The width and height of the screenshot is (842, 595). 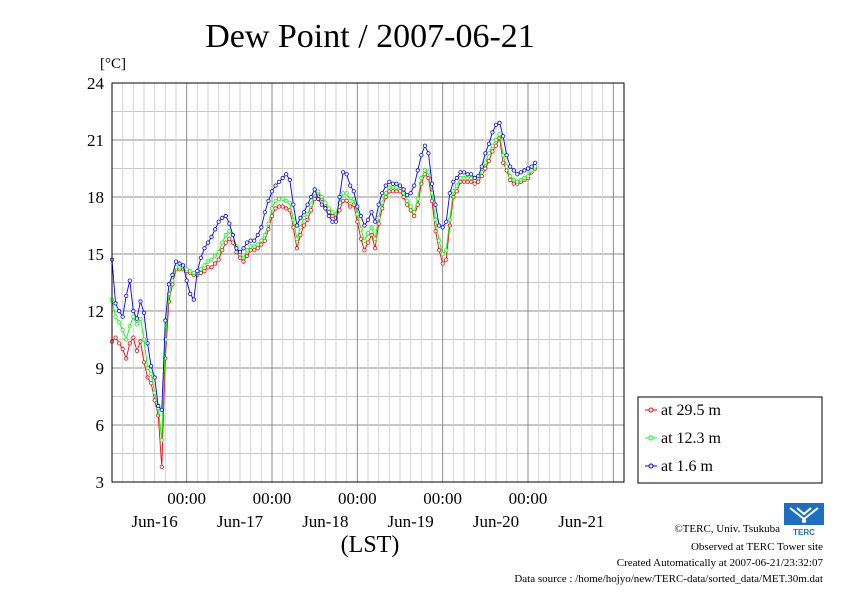 What do you see at coordinates (96, 283) in the screenshot?
I see `y-axis-ticks: 24 21 18 15 12 9 6 3` at bounding box center [96, 283].